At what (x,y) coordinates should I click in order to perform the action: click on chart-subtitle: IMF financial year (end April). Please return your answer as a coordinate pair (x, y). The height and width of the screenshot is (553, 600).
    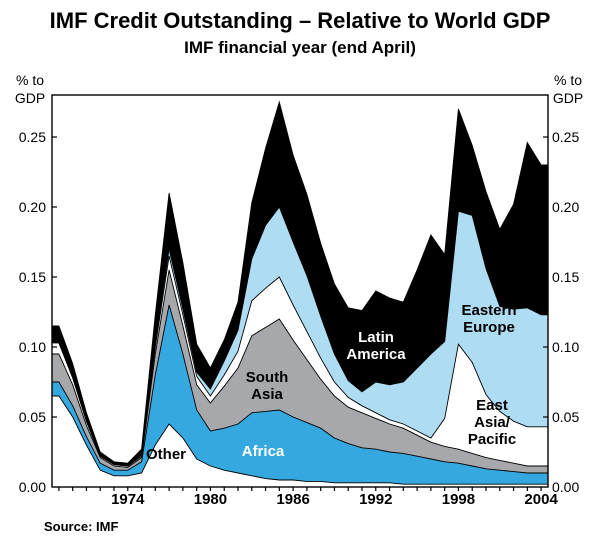
    Looking at the image, I should click on (300, 47).